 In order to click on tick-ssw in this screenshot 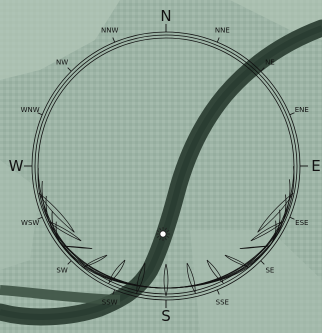, I will do `click(114, 292)`.